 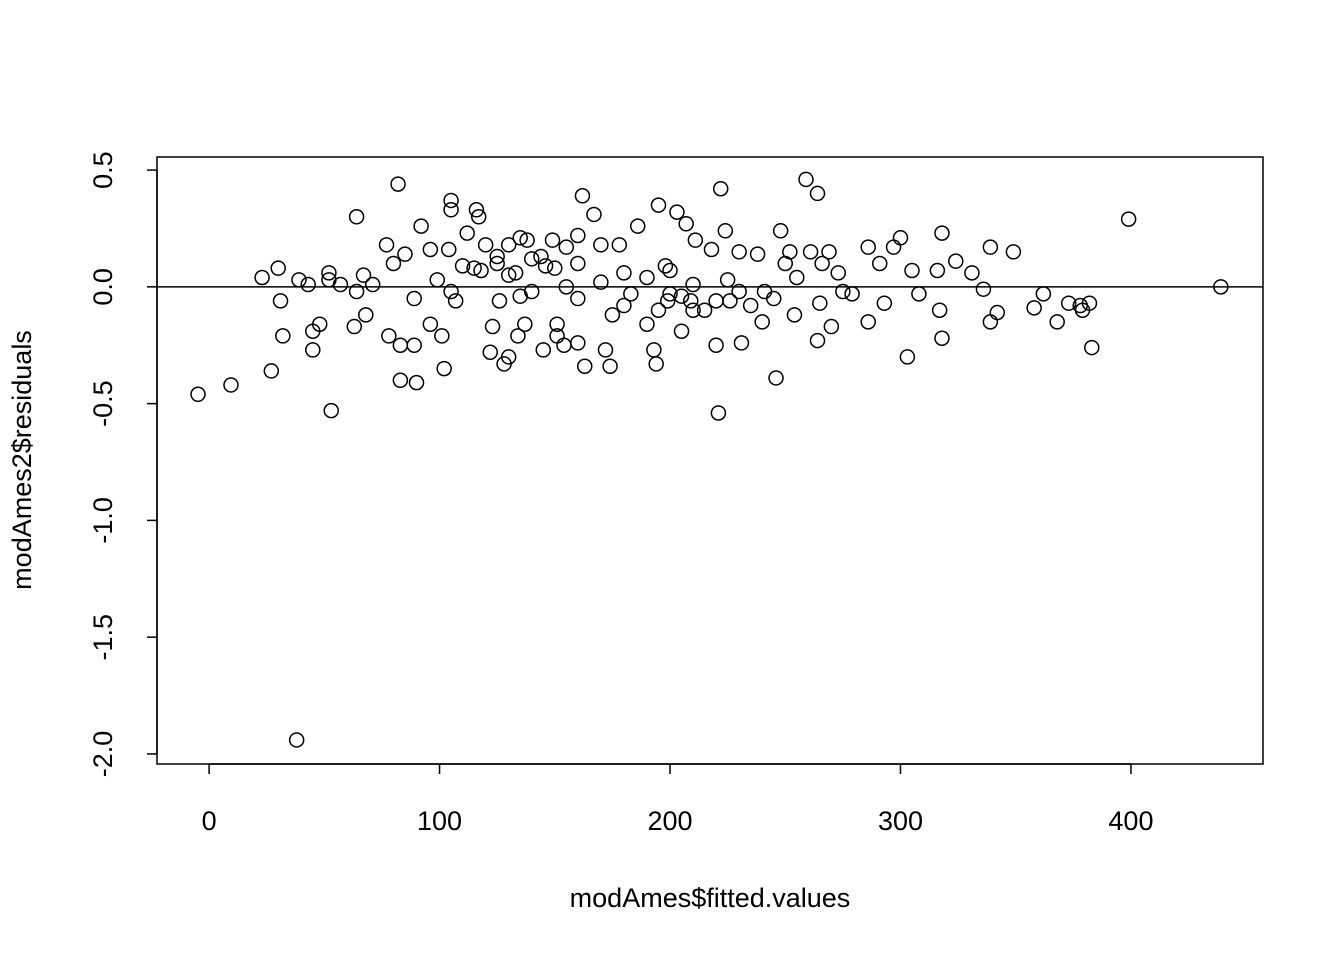 I want to click on y-tick-label: -1.5, so click(x=103, y=637).